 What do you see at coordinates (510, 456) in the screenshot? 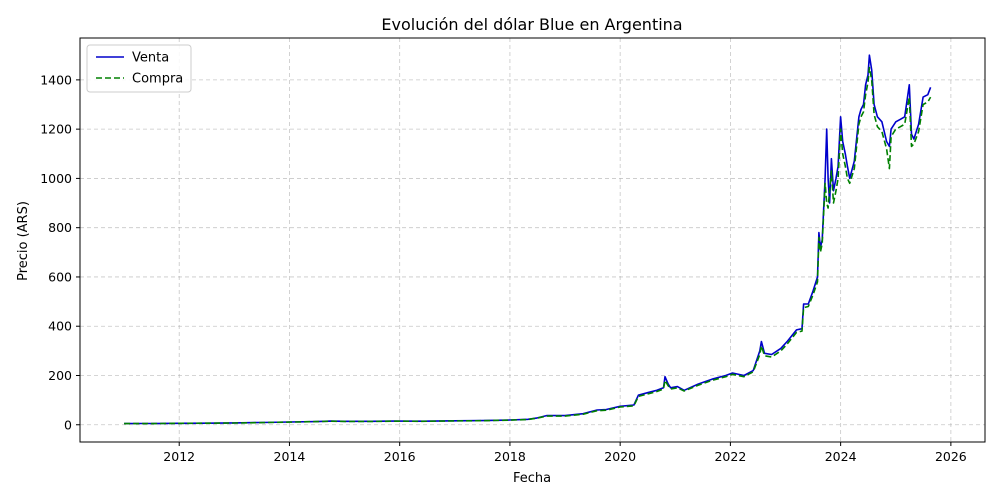
I see `x-tick-label: 2018` at bounding box center [510, 456].